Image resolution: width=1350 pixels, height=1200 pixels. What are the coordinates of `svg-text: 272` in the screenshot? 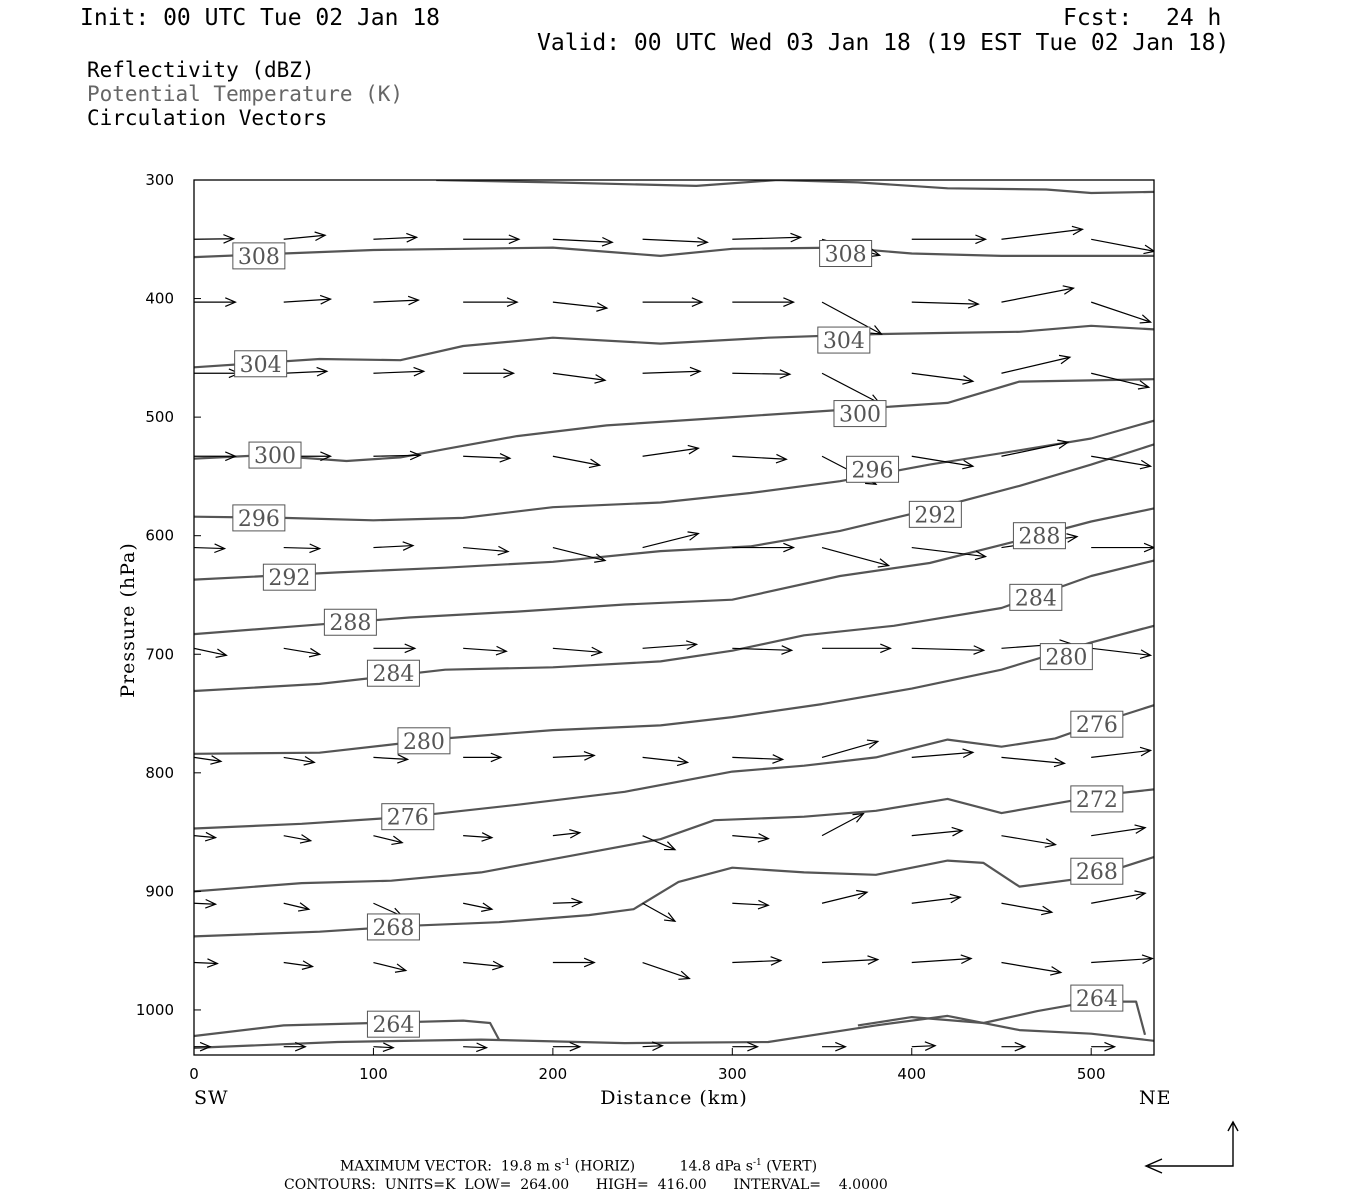 It's located at (1097, 800).